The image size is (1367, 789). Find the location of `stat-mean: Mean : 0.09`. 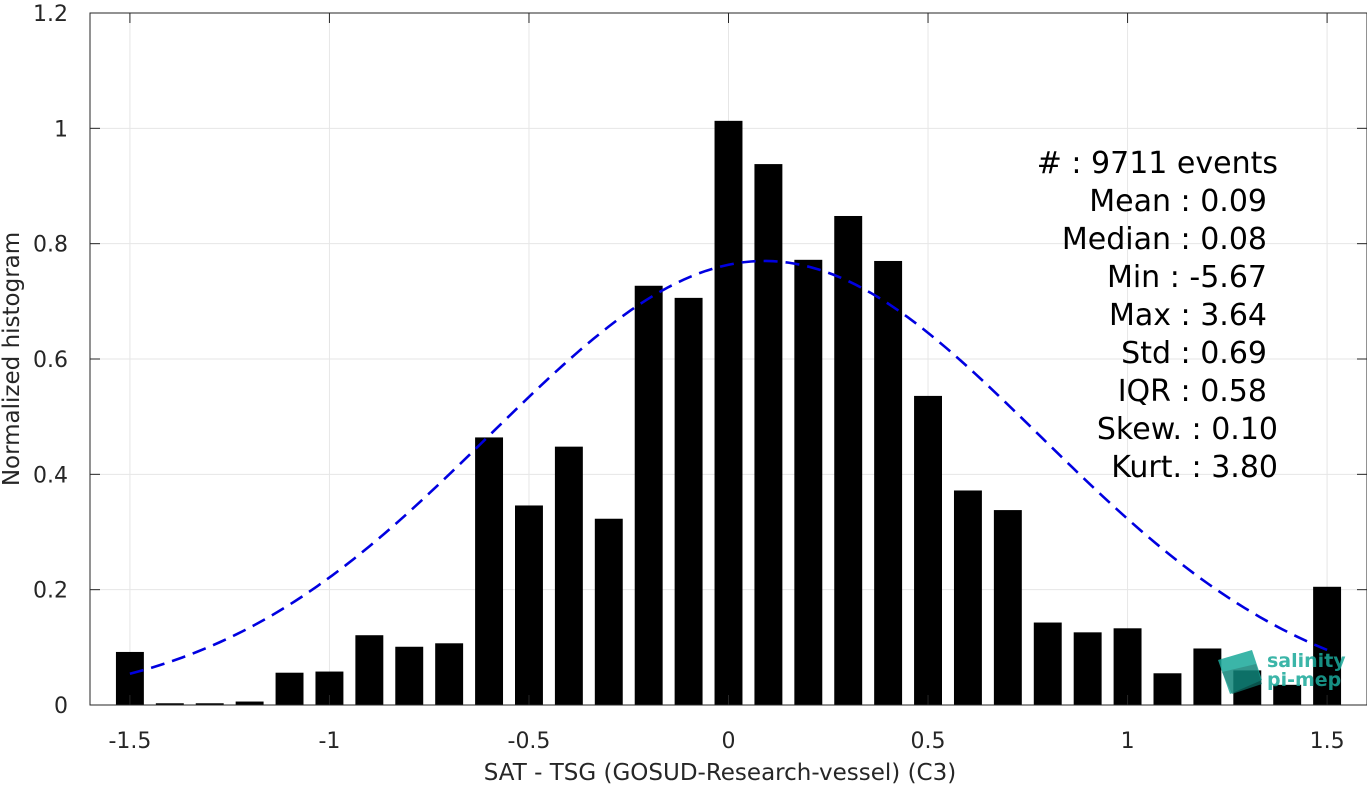

stat-mean: Mean : 0.09 is located at coordinates (1178, 201).